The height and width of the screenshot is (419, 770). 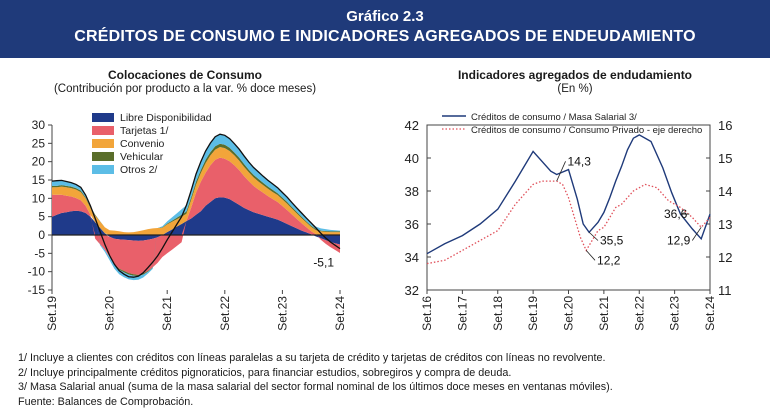 What do you see at coordinates (412, 290) in the screenshot?
I see `y-left-tick-label: 32` at bounding box center [412, 290].